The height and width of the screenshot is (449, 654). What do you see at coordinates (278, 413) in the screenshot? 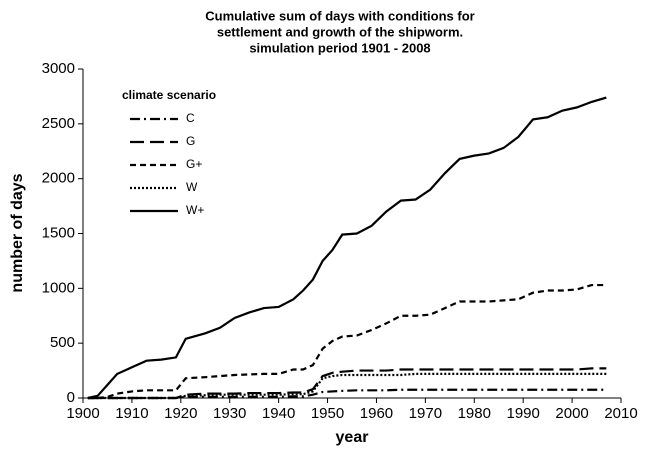
I see `x-tick-label: 1940` at bounding box center [278, 413].